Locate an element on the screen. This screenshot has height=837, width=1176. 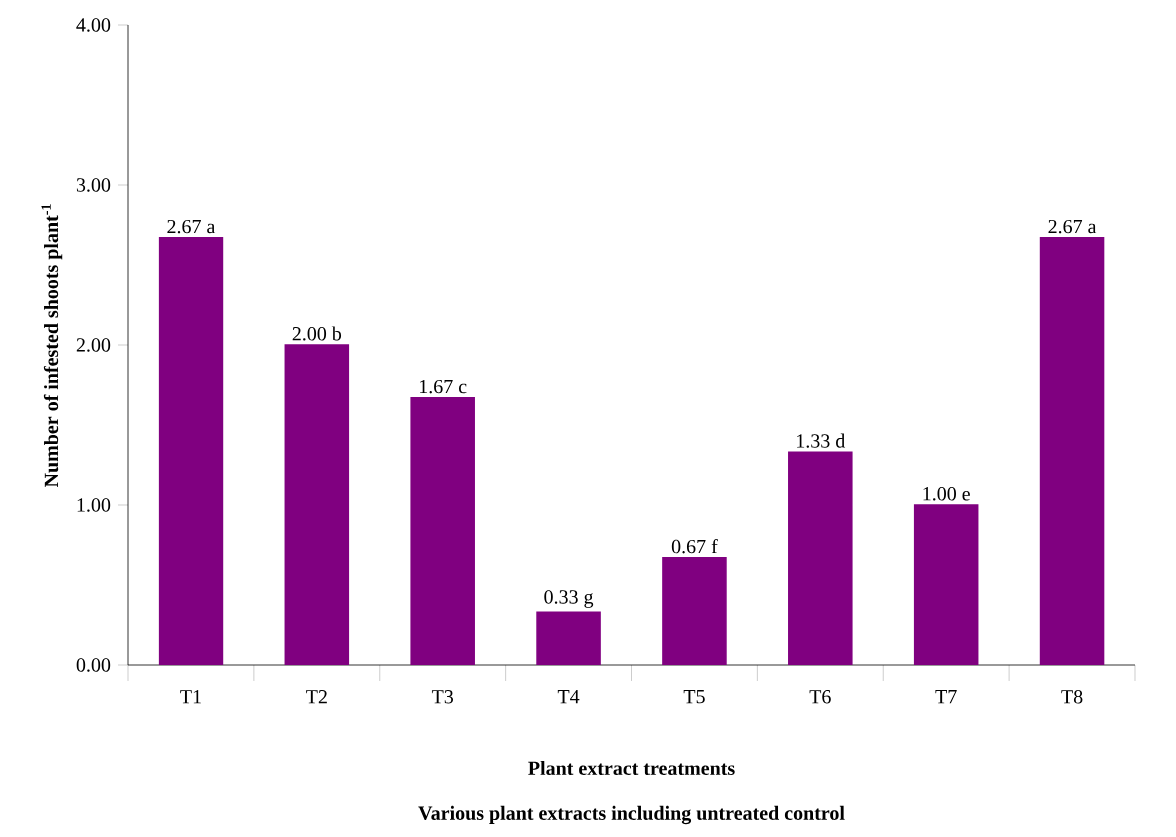
y-tick-label: 0.00 is located at coordinates (93, 665).